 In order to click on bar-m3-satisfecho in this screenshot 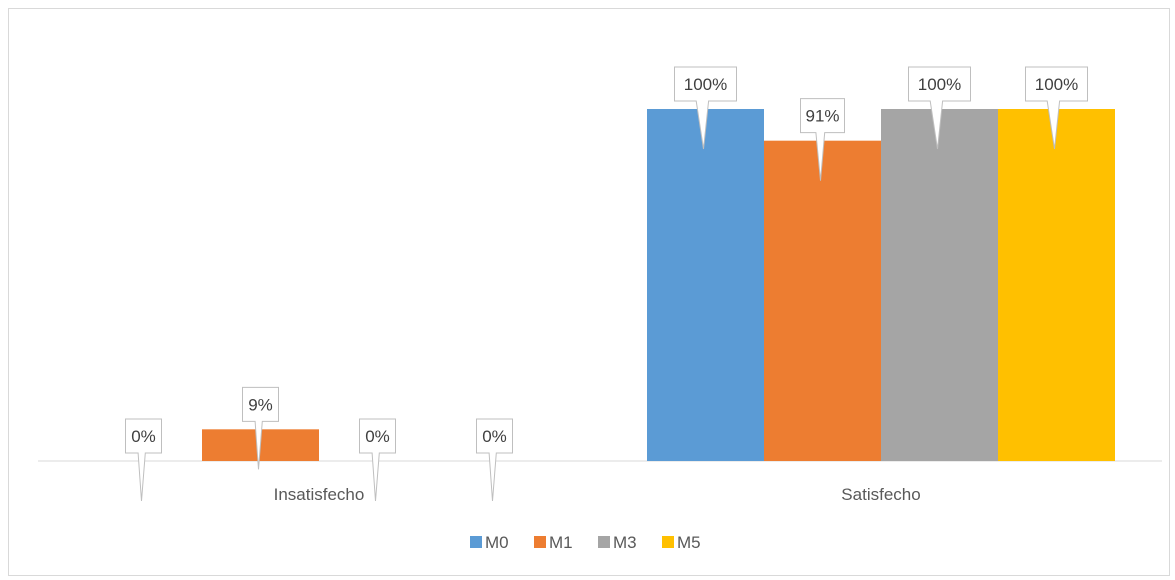, I will do `click(939, 285)`.